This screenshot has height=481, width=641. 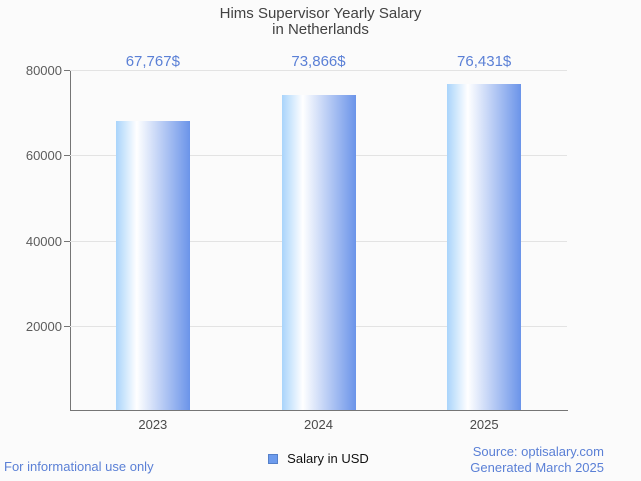 I want to click on y-axis-label-80000: 80000, so click(x=43, y=70).